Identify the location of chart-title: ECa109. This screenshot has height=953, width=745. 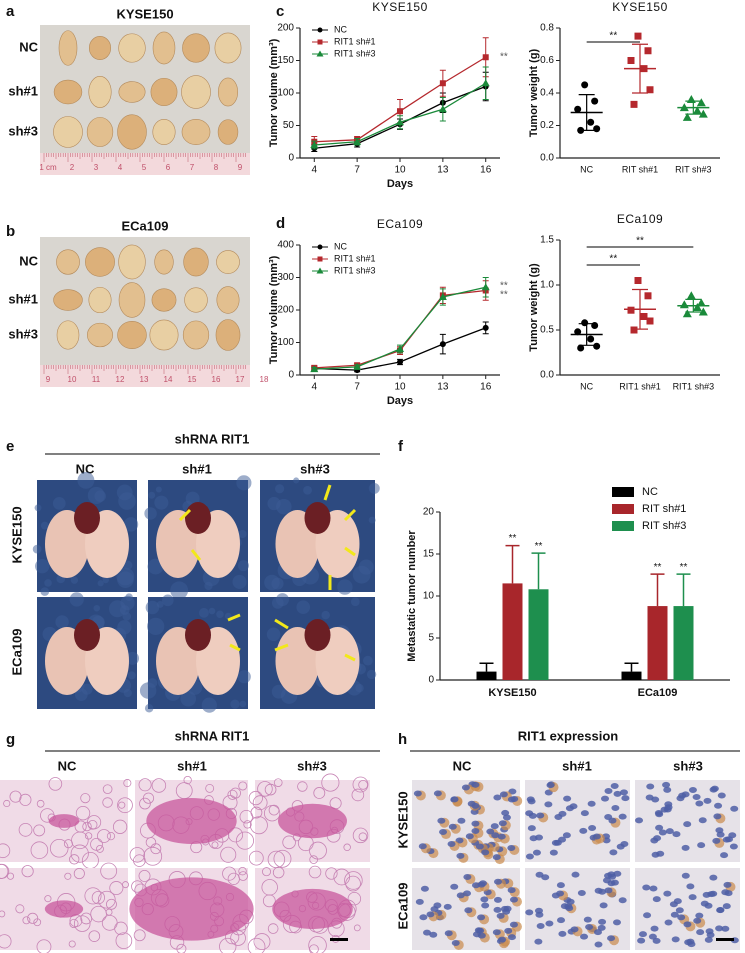
(400, 224).